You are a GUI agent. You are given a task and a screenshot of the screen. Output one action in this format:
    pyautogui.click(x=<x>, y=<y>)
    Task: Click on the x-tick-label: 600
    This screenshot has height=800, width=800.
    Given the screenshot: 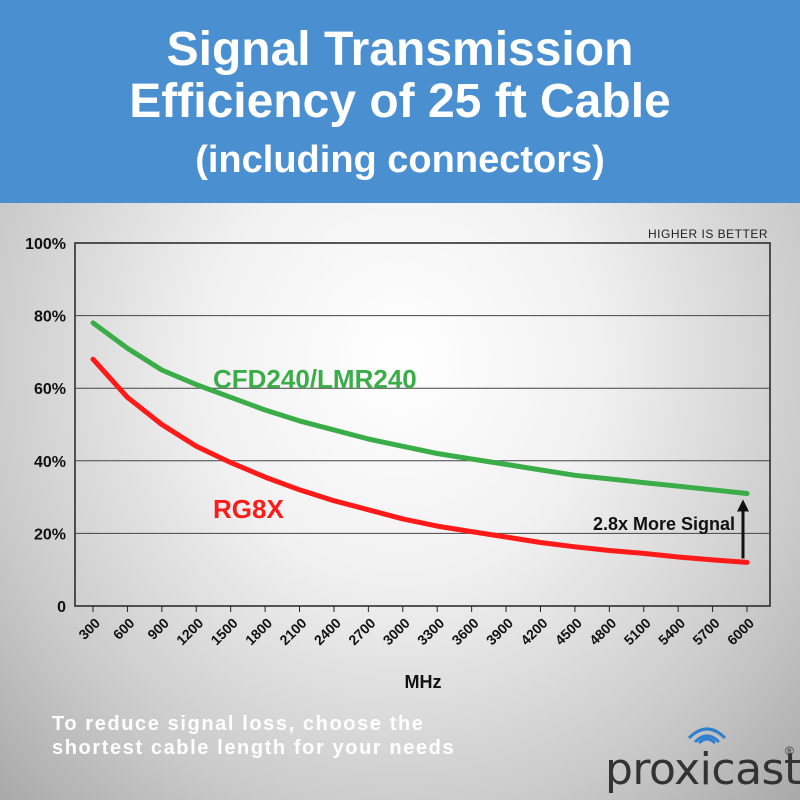 What is the action you would take?
    pyautogui.click(x=124, y=629)
    